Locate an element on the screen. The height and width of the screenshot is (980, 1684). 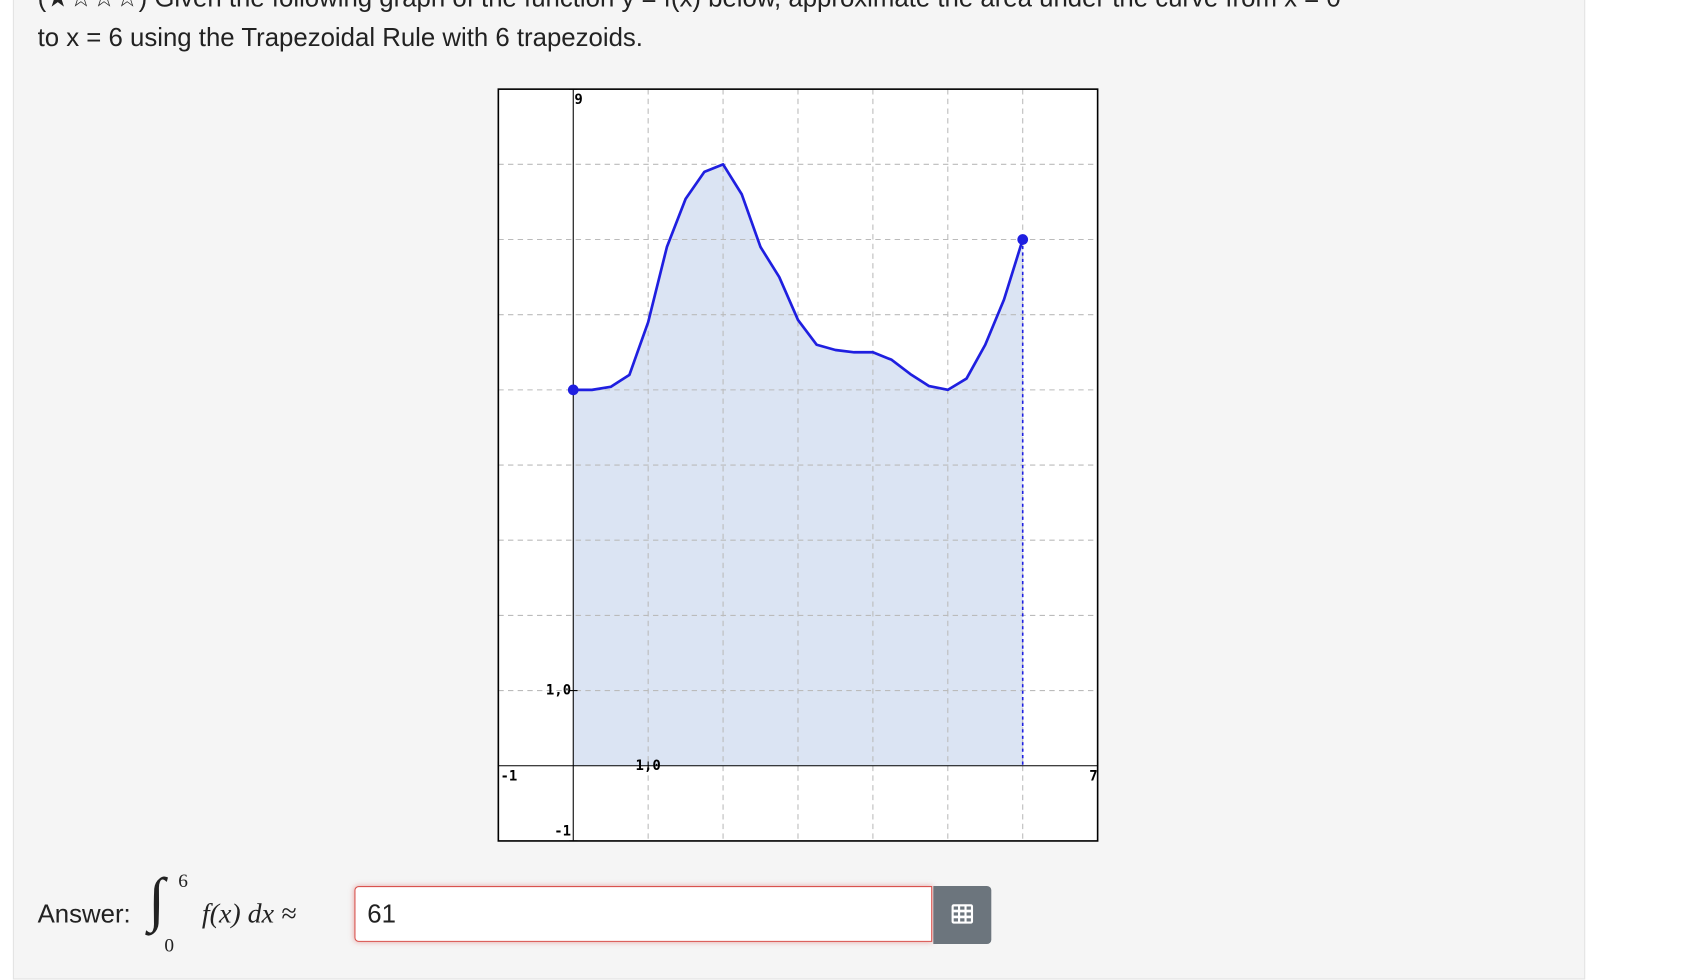
equation-editor-button is located at coordinates (962, 915).